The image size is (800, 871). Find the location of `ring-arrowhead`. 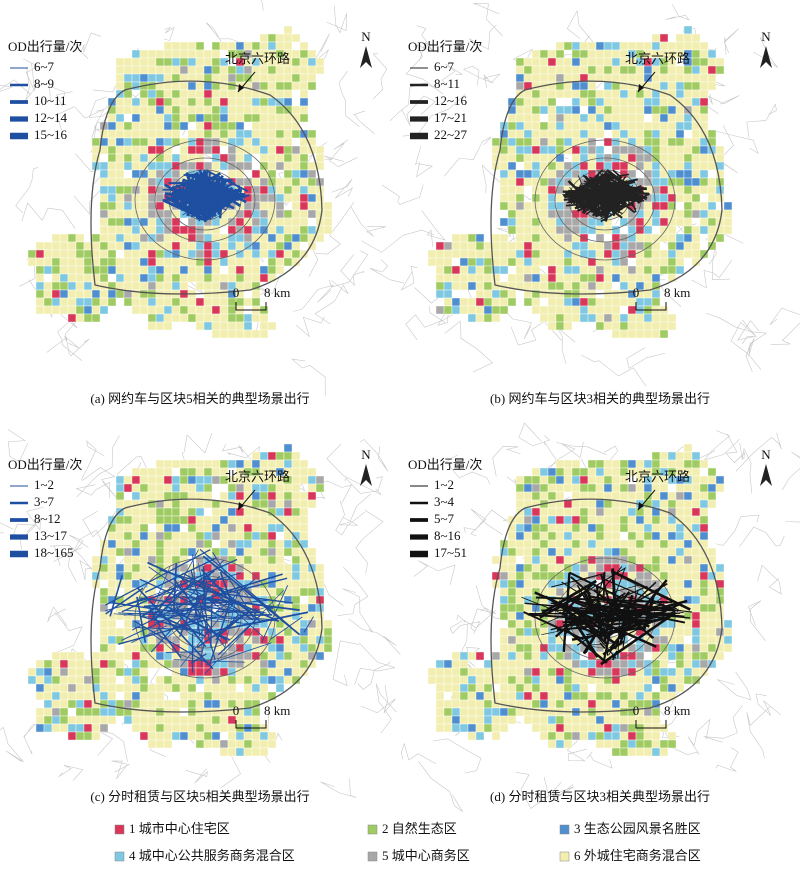

ring-arrowhead is located at coordinates (641, 506).